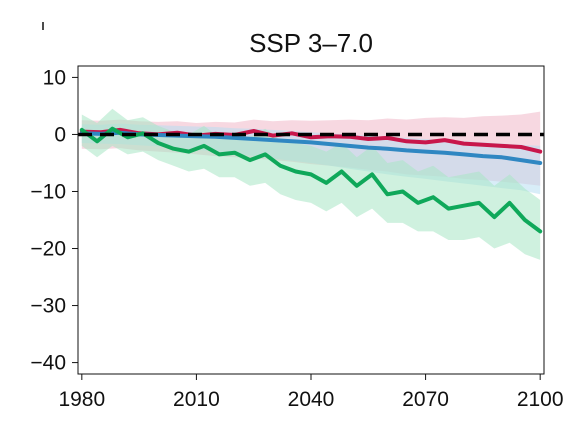 This screenshot has height=431, width=575. What do you see at coordinates (540, 399) in the screenshot?
I see `x-tick-label: 2100` at bounding box center [540, 399].